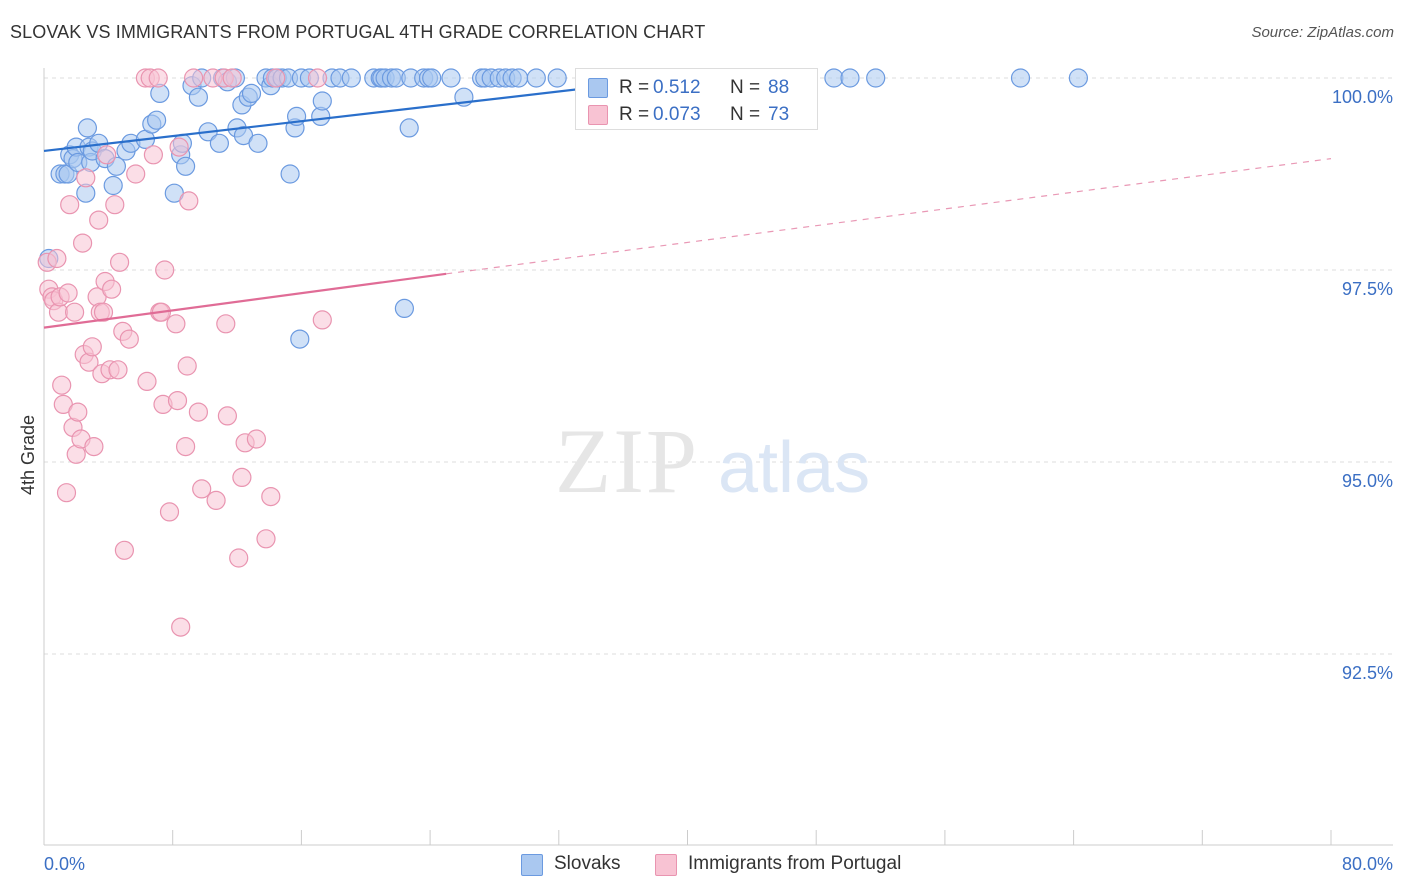  I want to click on watermark-zip: ZIP, so click(627, 461).